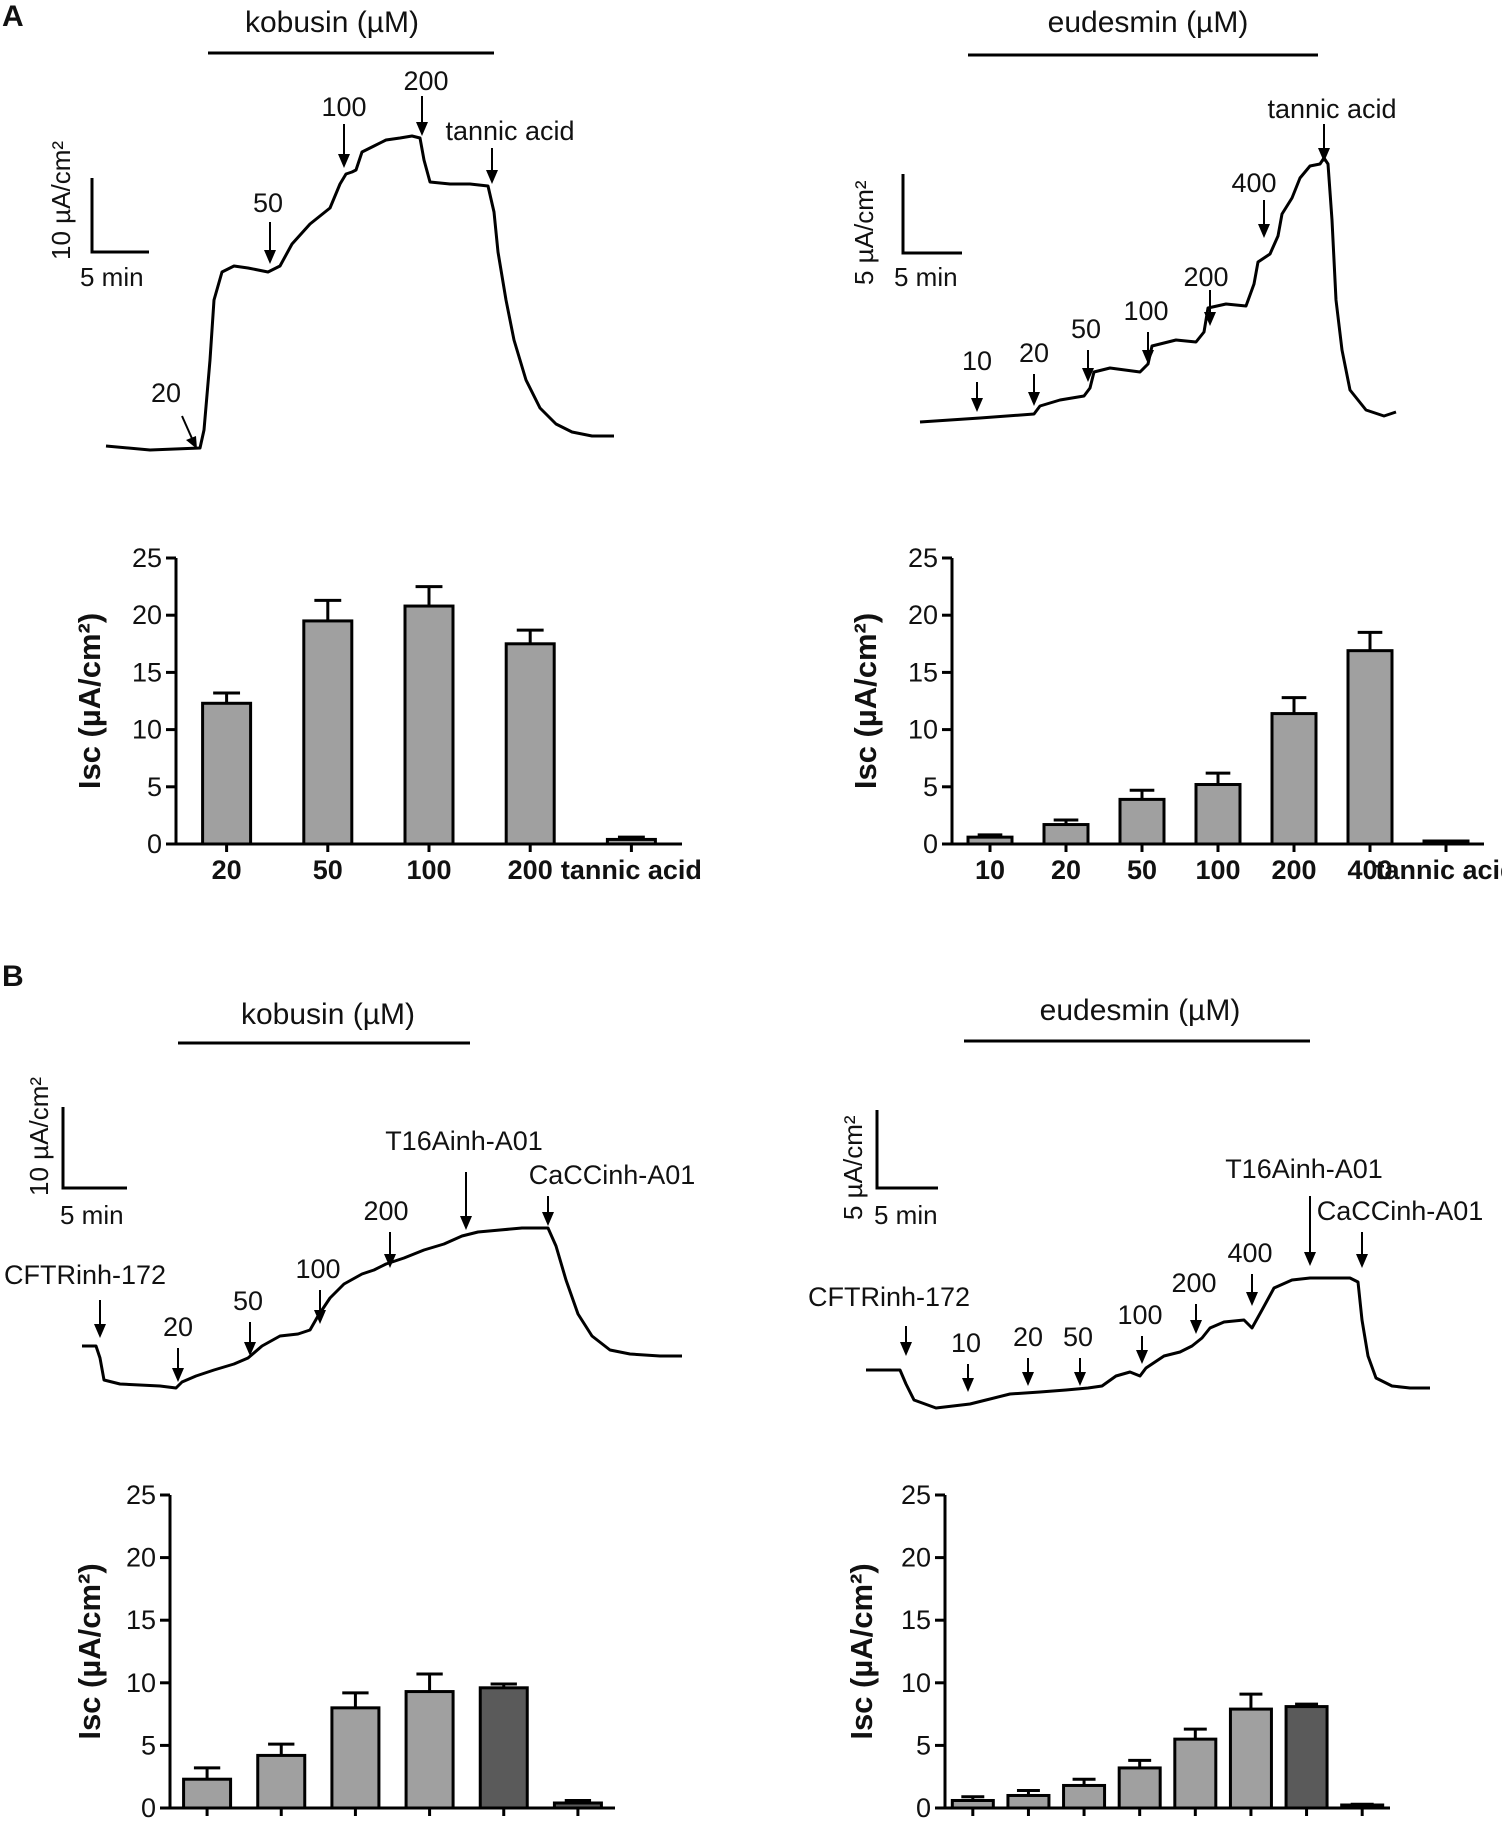 This screenshot has height=1823, width=1502. Describe the element at coordinates (509, 131) in the screenshot. I see `annotation-tannic-acid: tannic acid` at that location.